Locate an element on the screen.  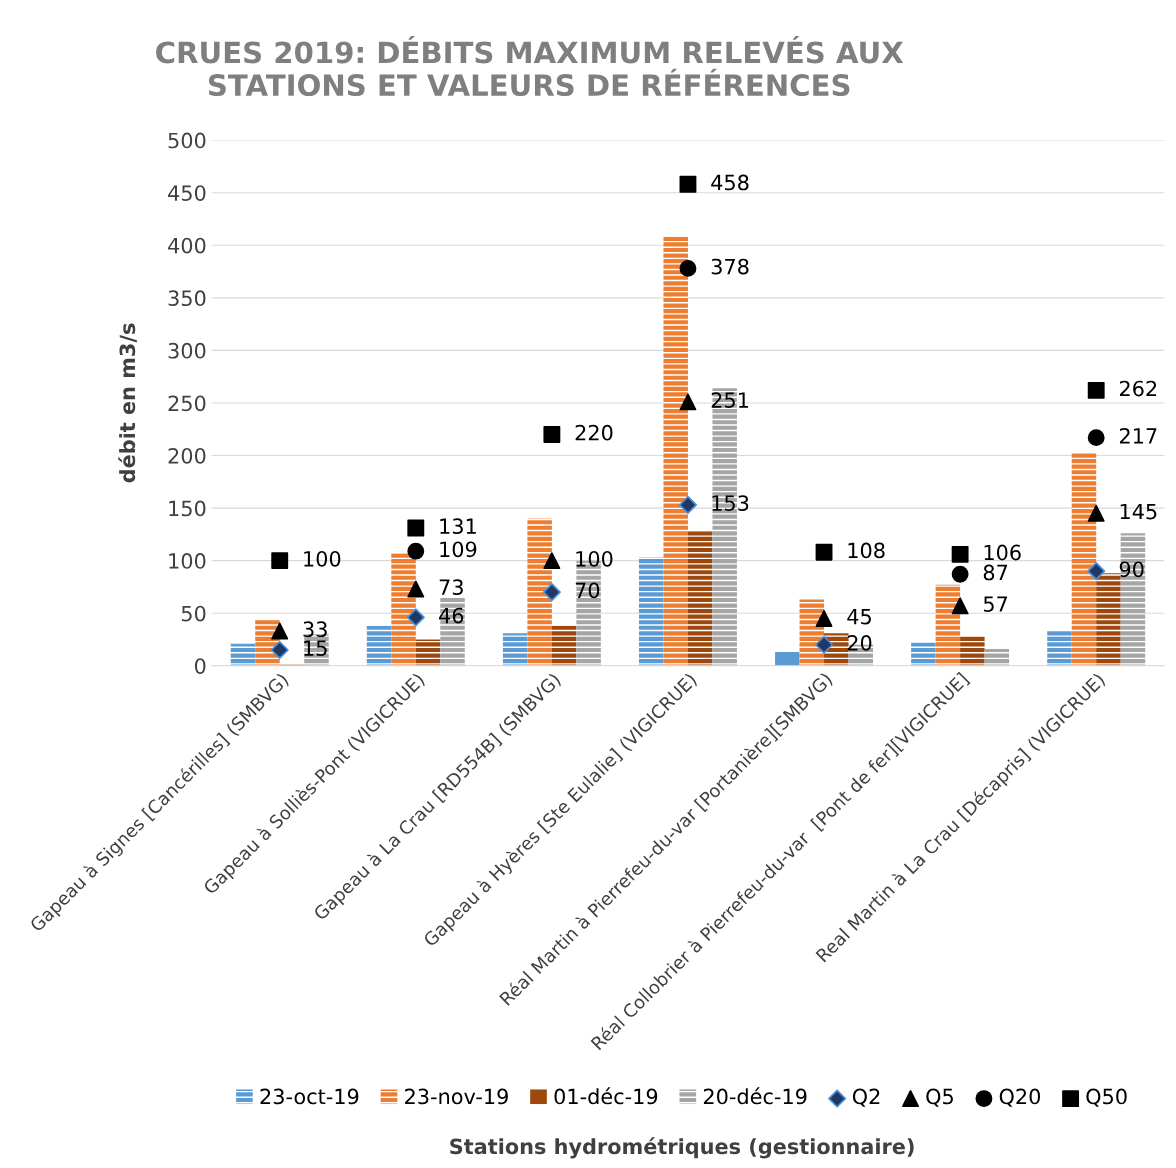
legend-label: Q5 is located at coordinates (939, 1097).